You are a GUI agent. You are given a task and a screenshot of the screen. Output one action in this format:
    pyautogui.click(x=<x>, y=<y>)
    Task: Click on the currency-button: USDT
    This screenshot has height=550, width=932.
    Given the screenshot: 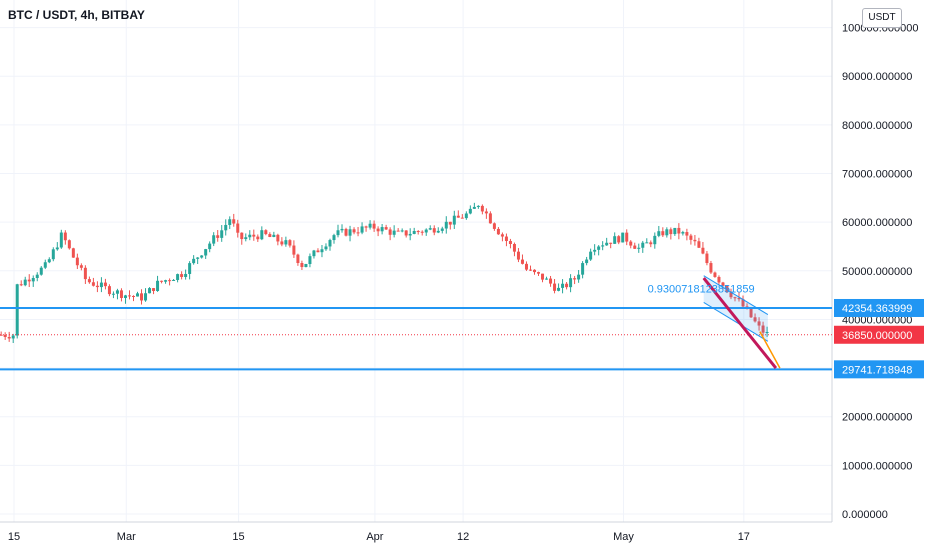 What is the action you would take?
    pyautogui.click(x=882, y=18)
    